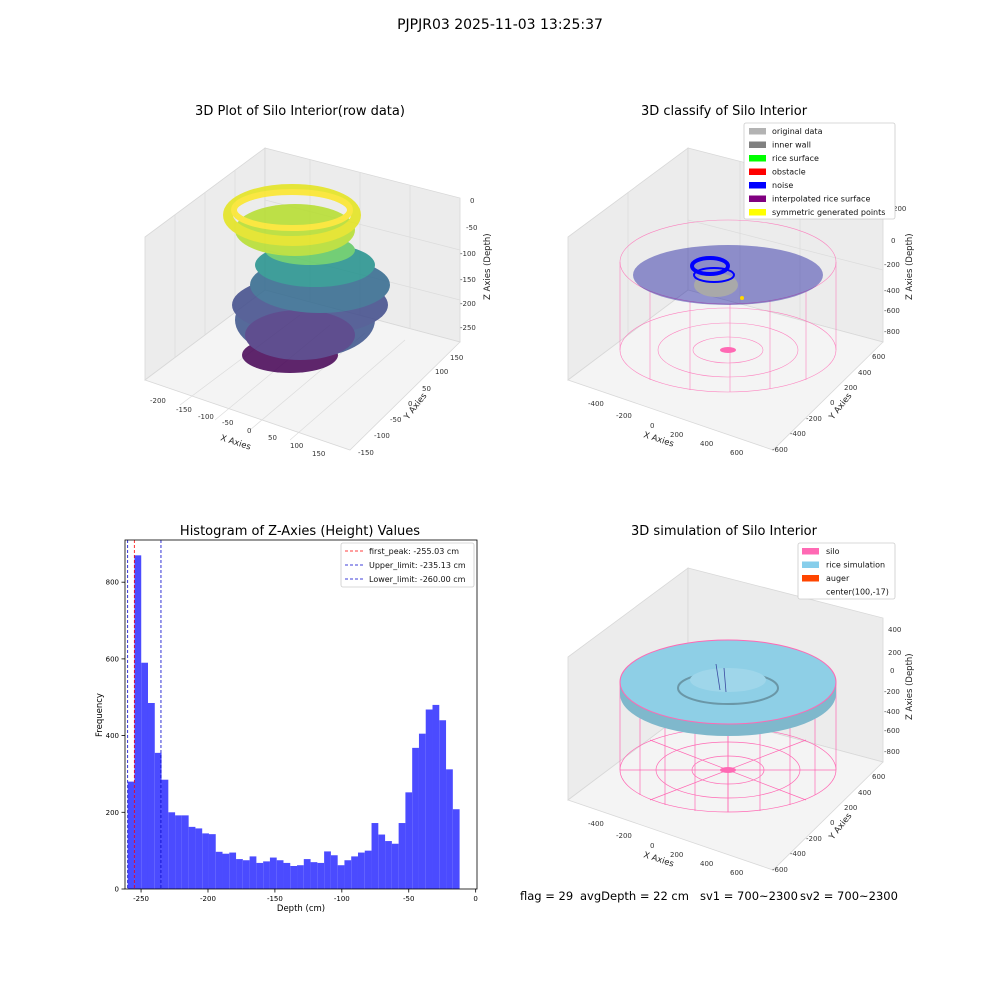 The image size is (1000, 1000). What do you see at coordinates (782, 185) in the screenshot?
I see `legend-label: noise` at bounding box center [782, 185].